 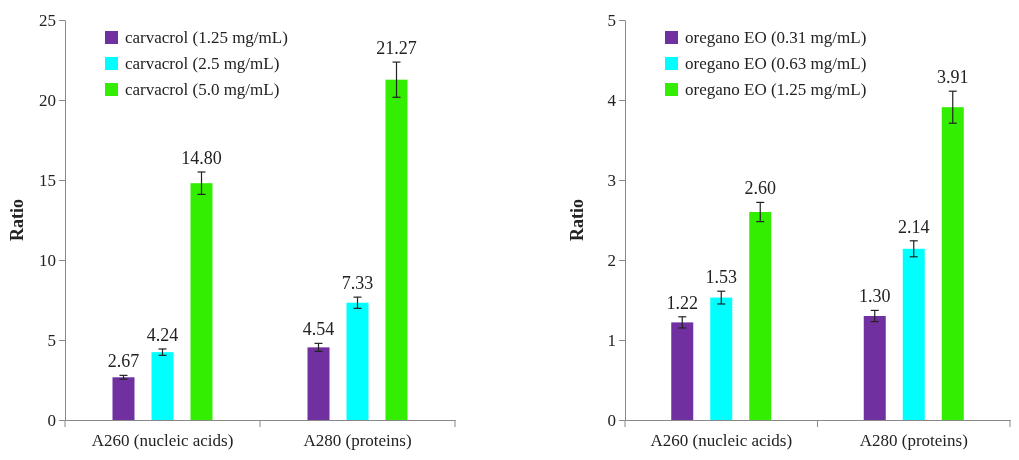 I want to click on data-label: 21.27, so click(x=396, y=48).